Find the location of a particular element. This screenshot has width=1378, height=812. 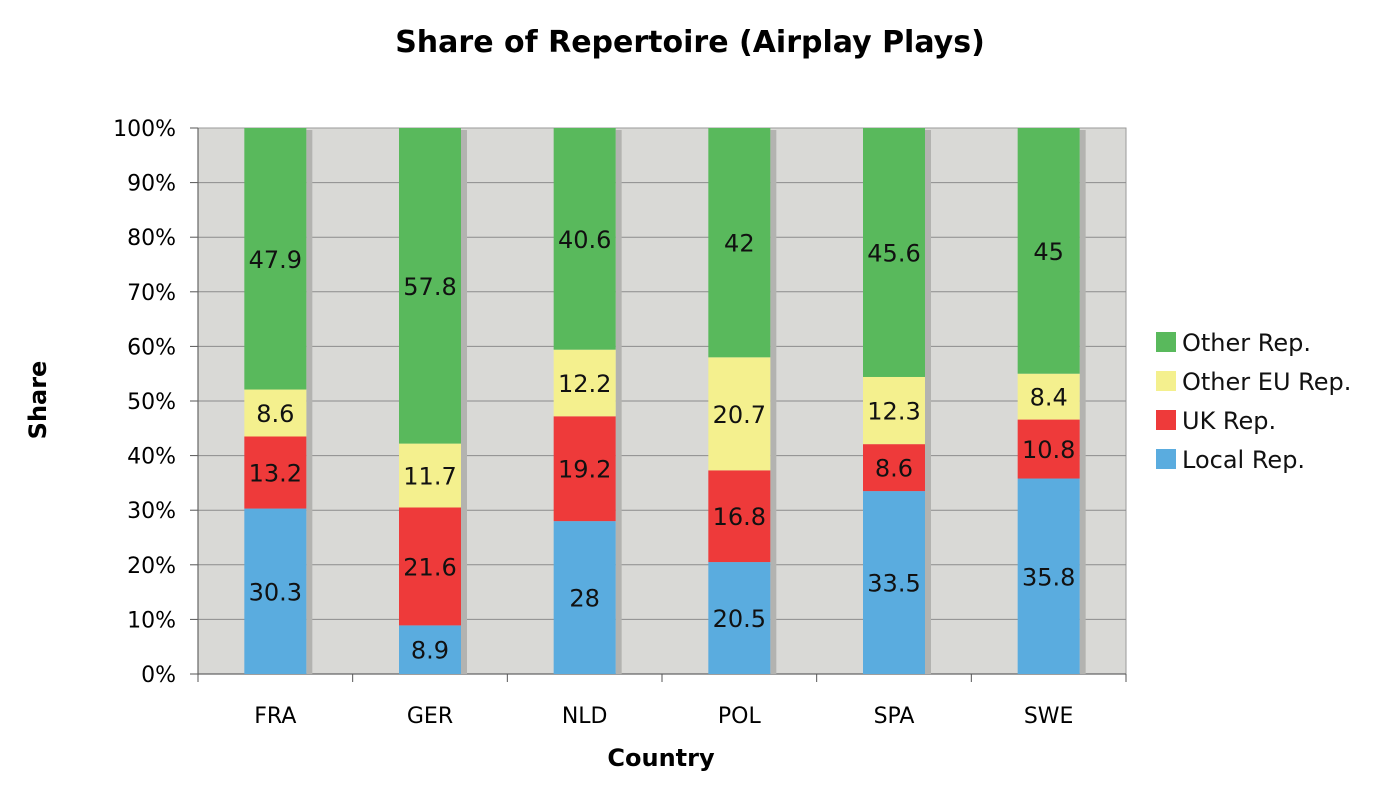

data-label: 11.7 is located at coordinates (429, 477).